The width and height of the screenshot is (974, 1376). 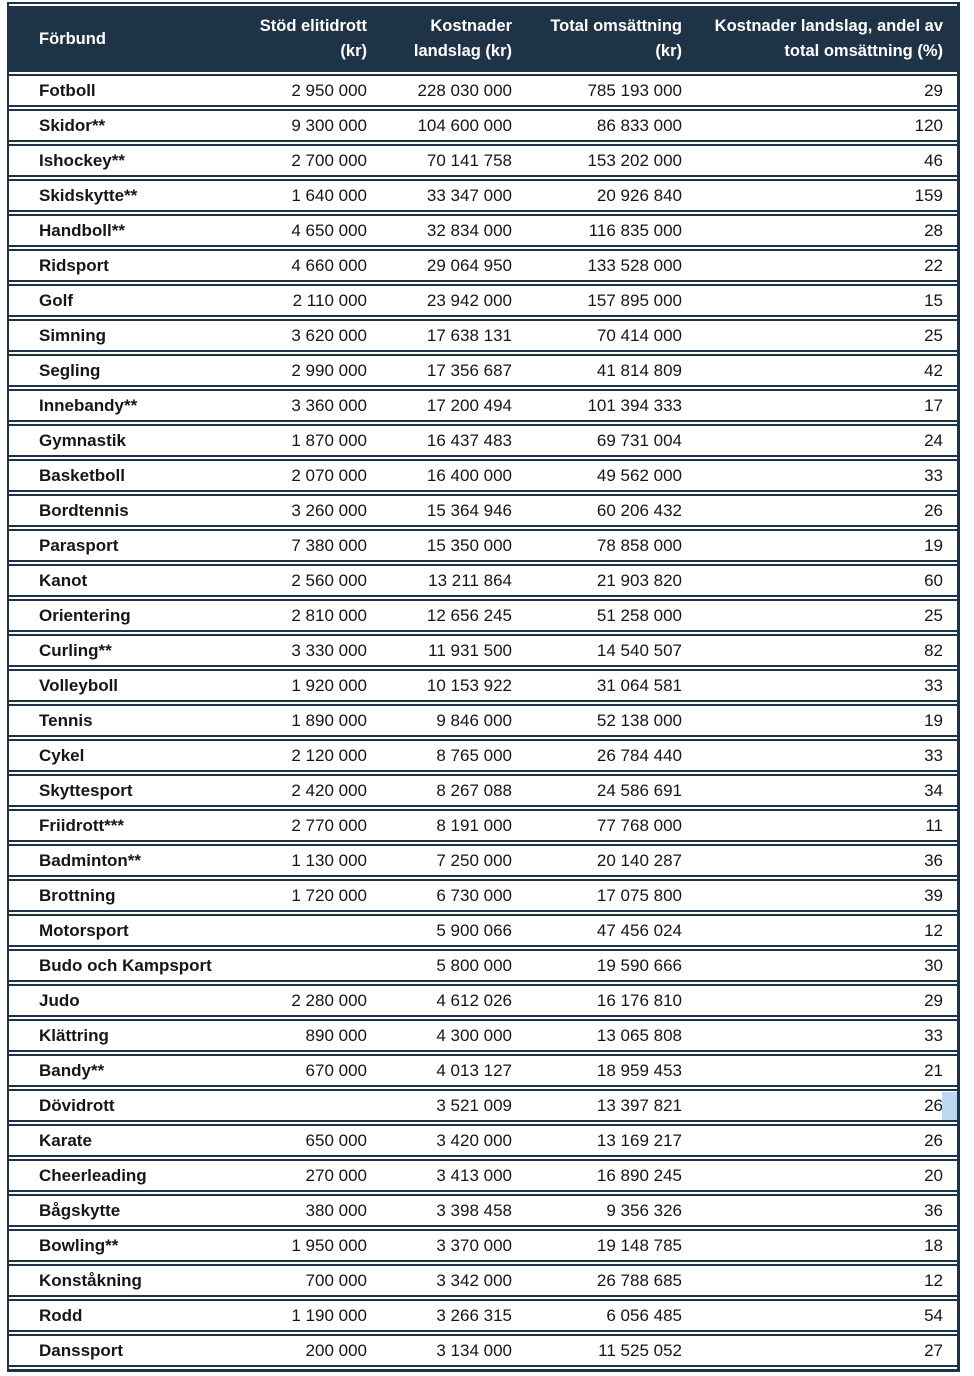 What do you see at coordinates (124, 685) in the screenshot?
I see `cell-forbund: Volleyboll` at bounding box center [124, 685].